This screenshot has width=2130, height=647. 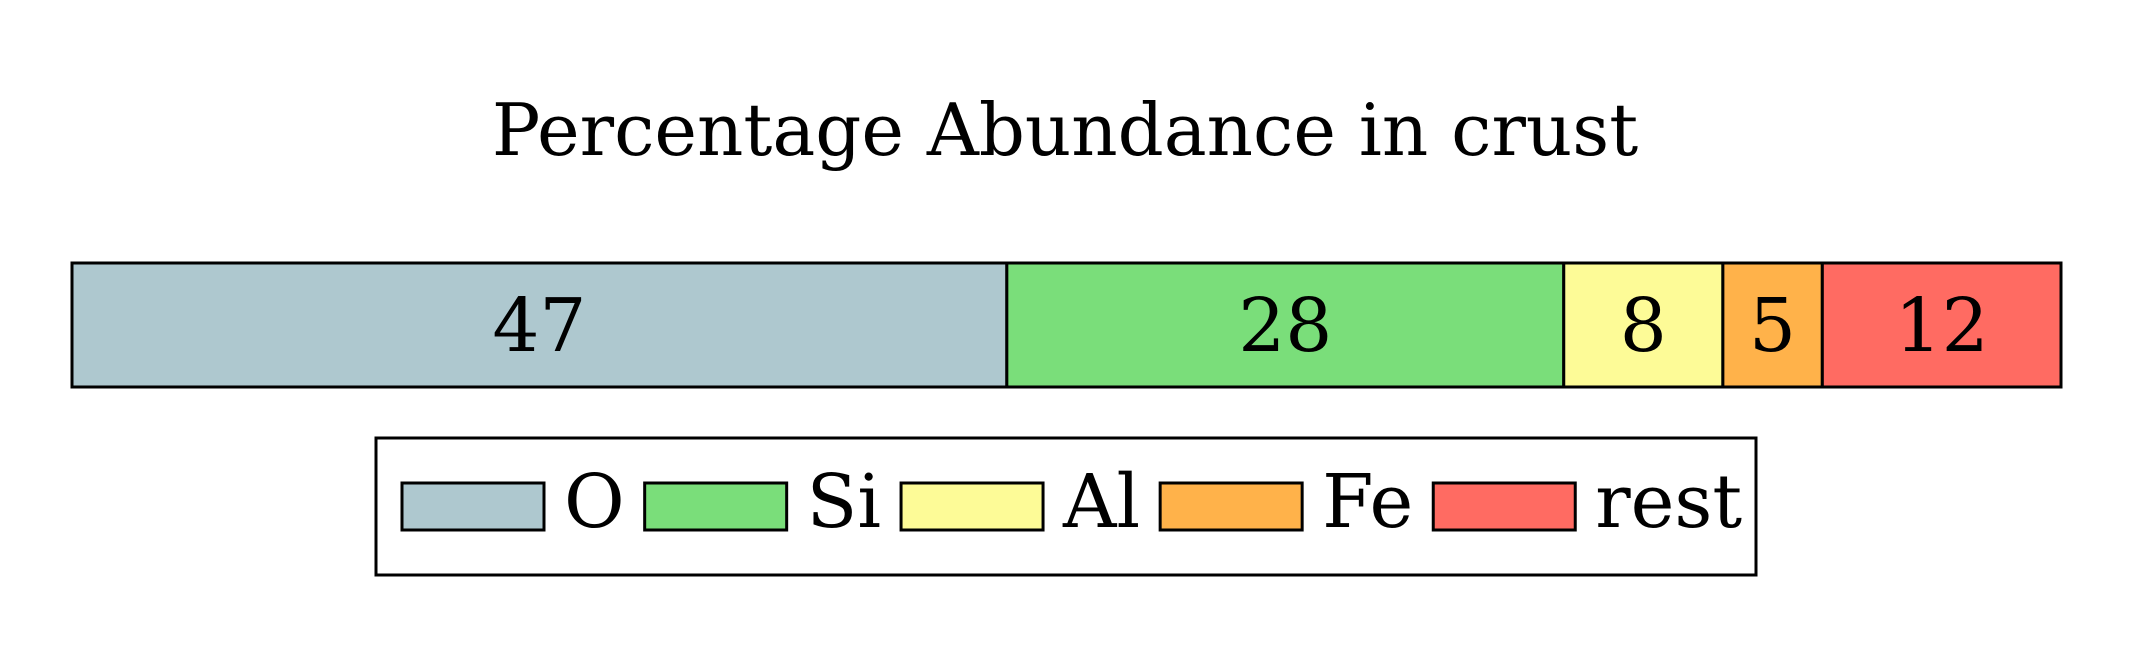 What do you see at coordinates (594, 502) in the screenshot?
I see `legend-label-o: O` at bounding box center [594, 502].